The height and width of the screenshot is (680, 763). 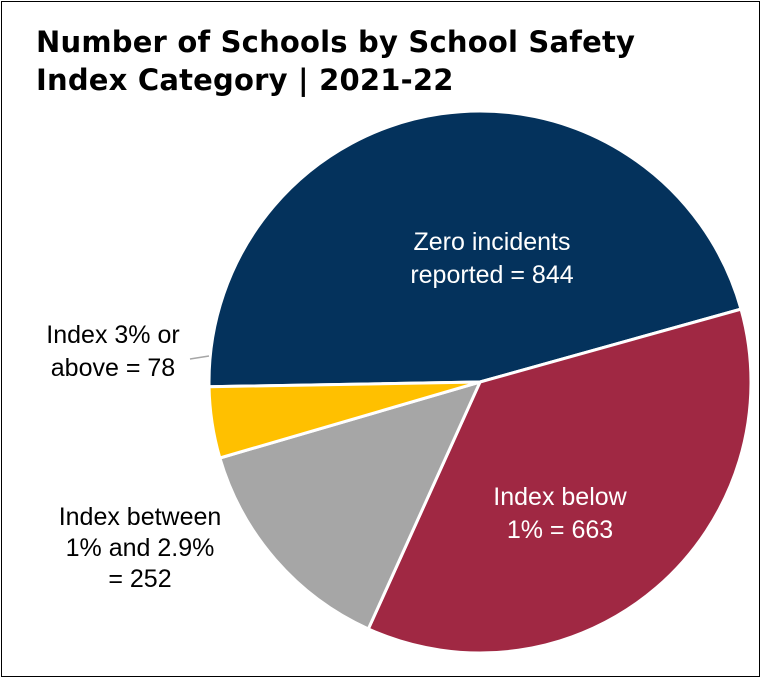 I want to click on slice-label-3-line-3: = 252, so click(x=139, y=579).